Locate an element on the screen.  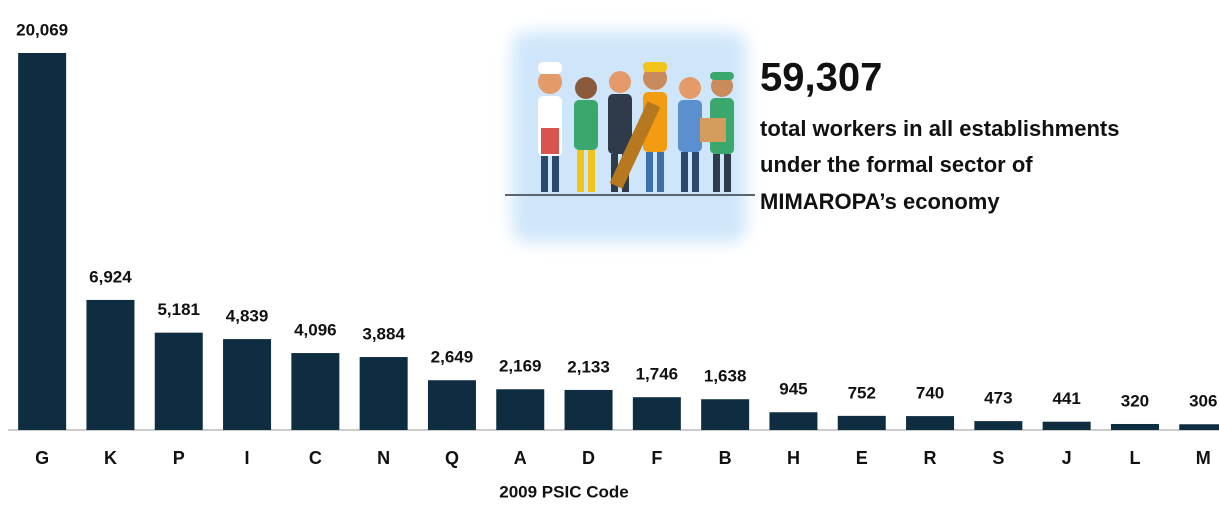
value-label: 1,638 is located at coordinates (725, 376).